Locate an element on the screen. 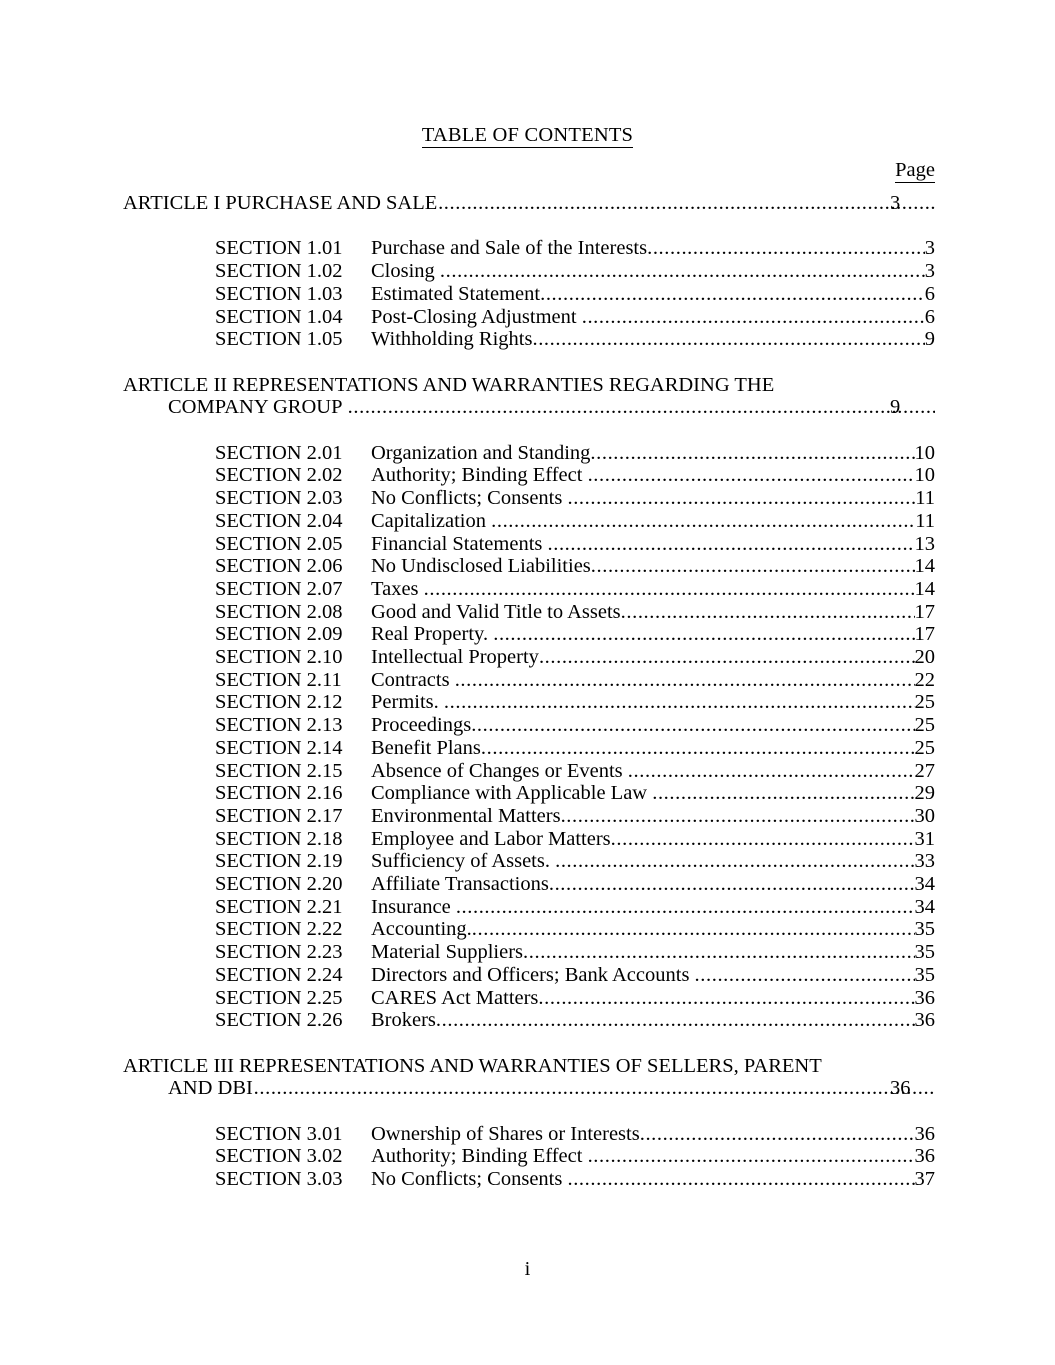 The height and width of the screenshot is (1365, 1055). toc-section-title: Directors and Officers; Bank Accounts is located at coordinates (533, 974).